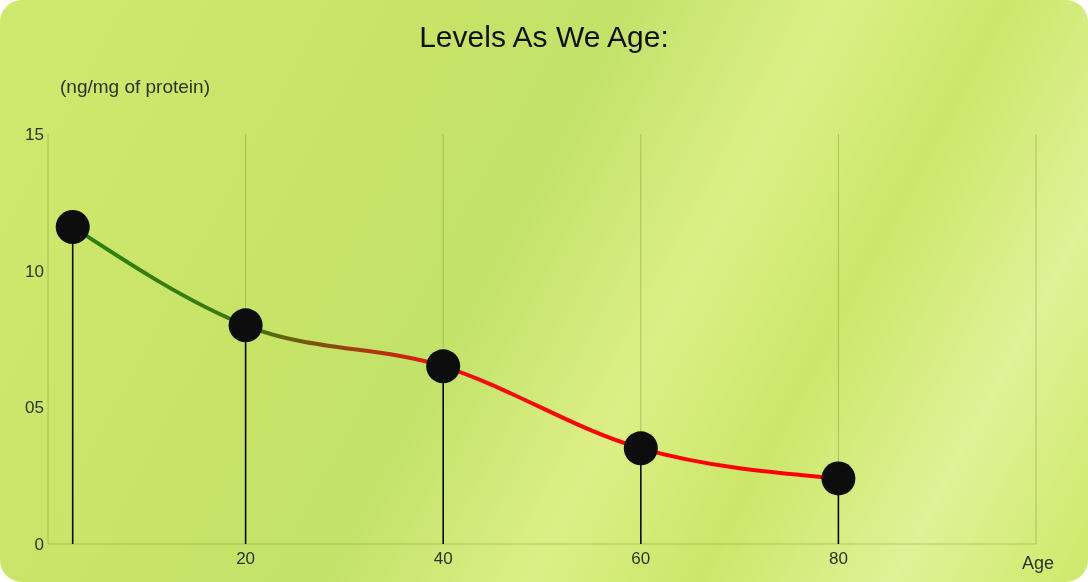 Image resolution: width=1088 pixels, height=582 pixels. I want to click on y-tick-label: 05, so click(34, 408).